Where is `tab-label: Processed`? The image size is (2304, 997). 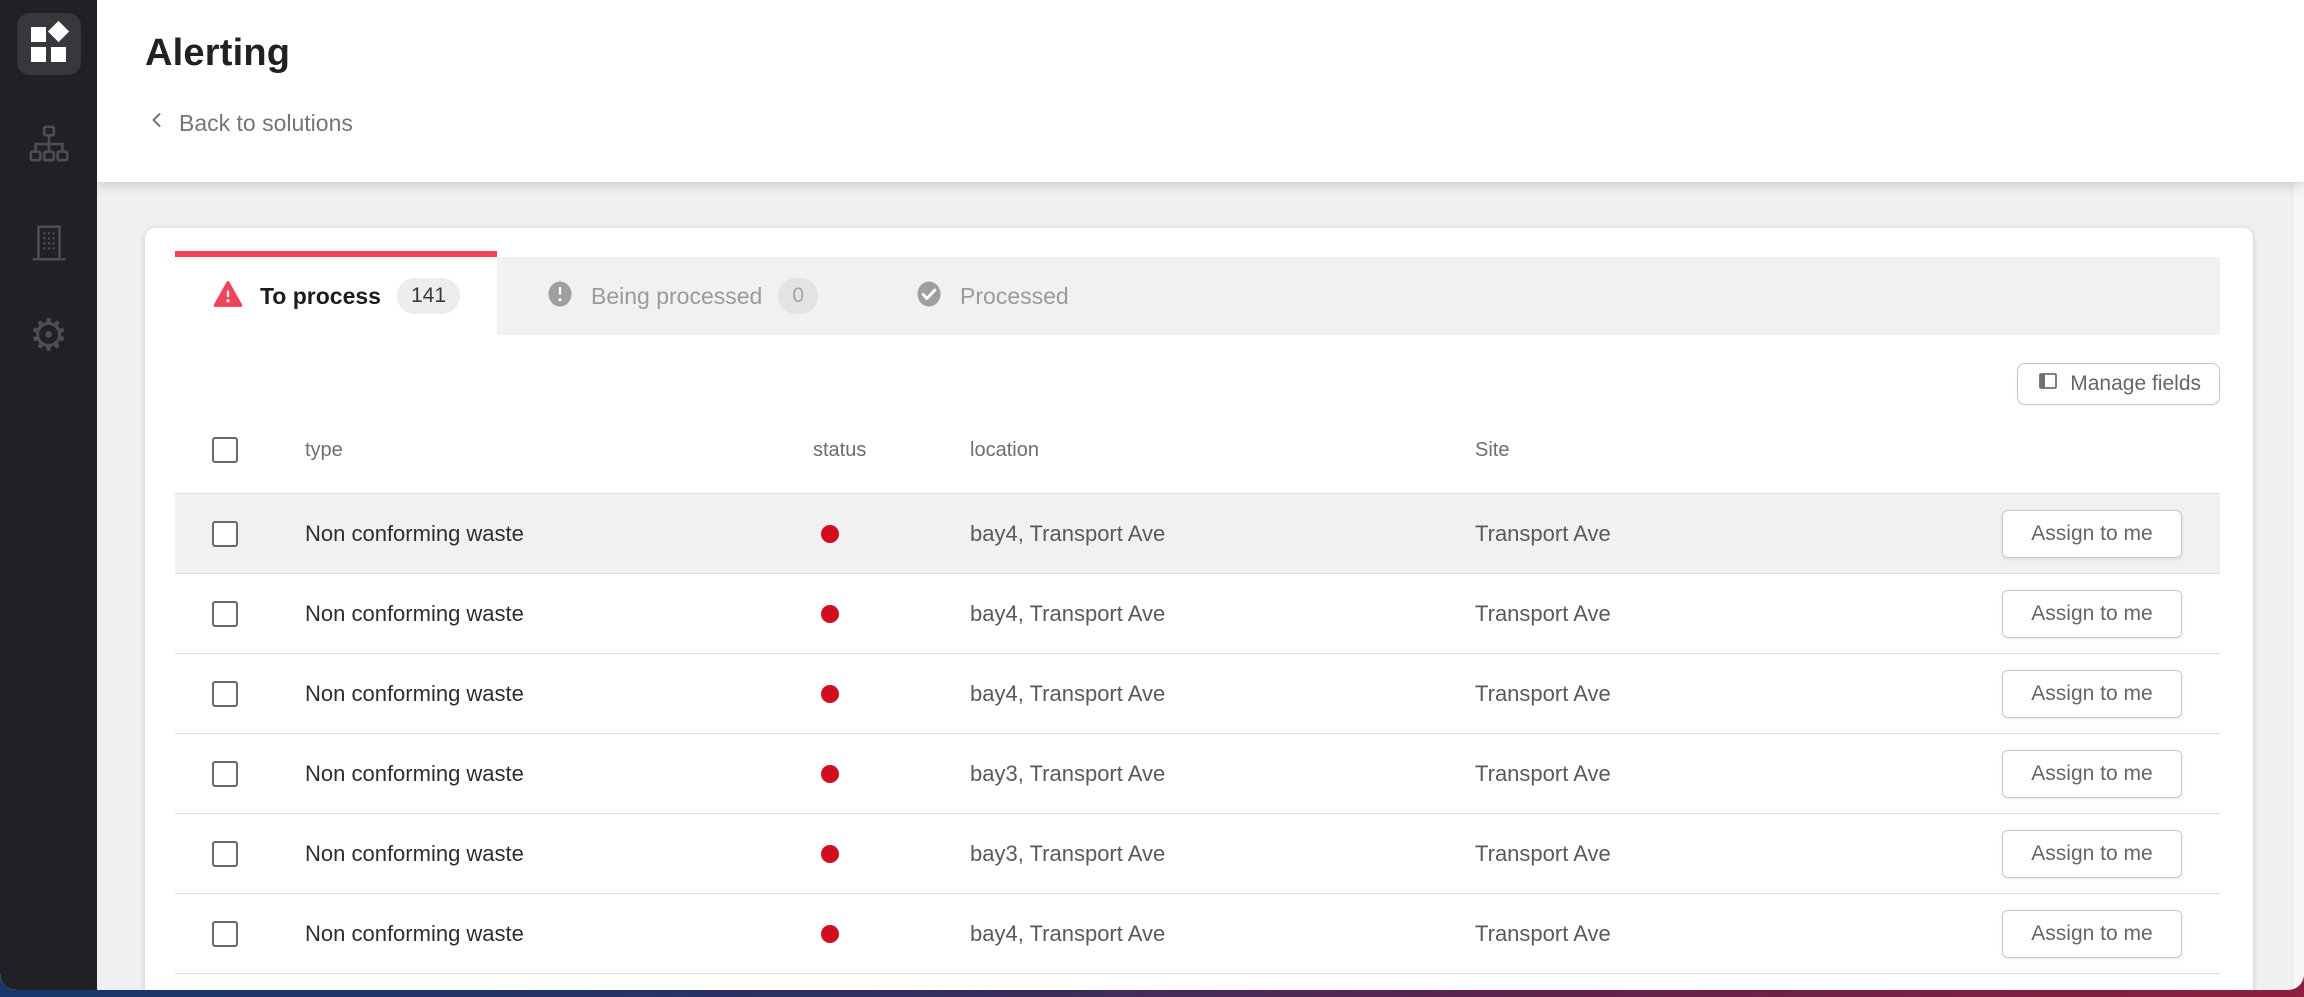
tab-label: Processed is located at coordinates (1014, 295).